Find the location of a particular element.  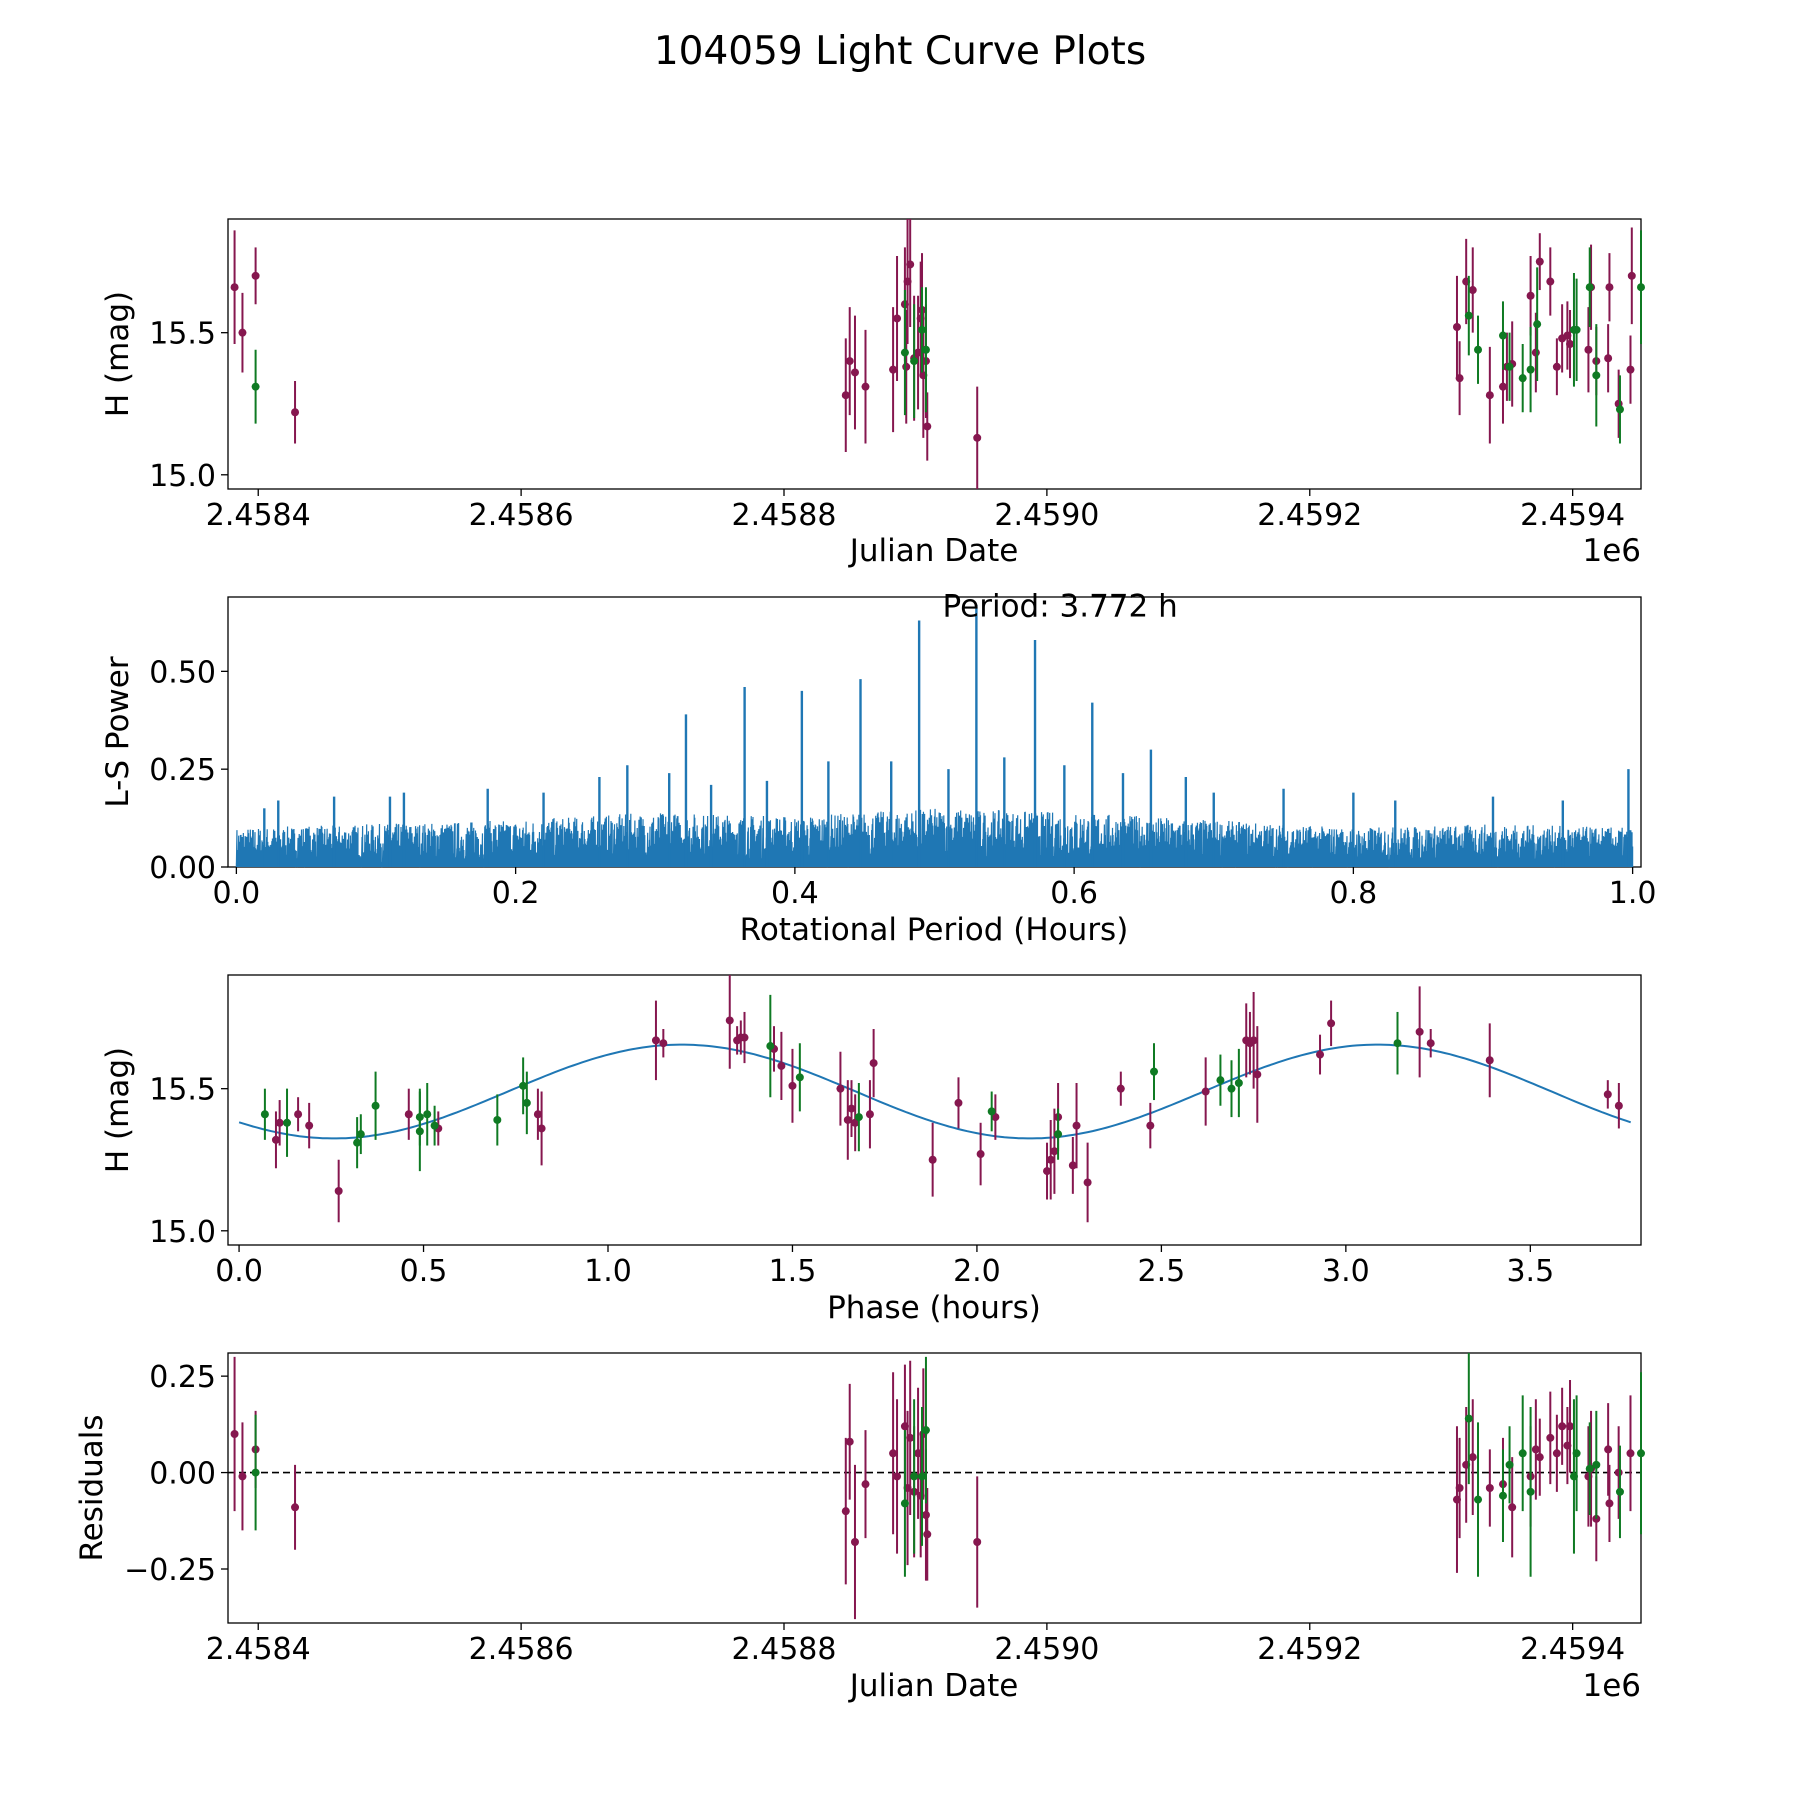

x-tick-label: 0.5 is located at coordinates (424, 1271).